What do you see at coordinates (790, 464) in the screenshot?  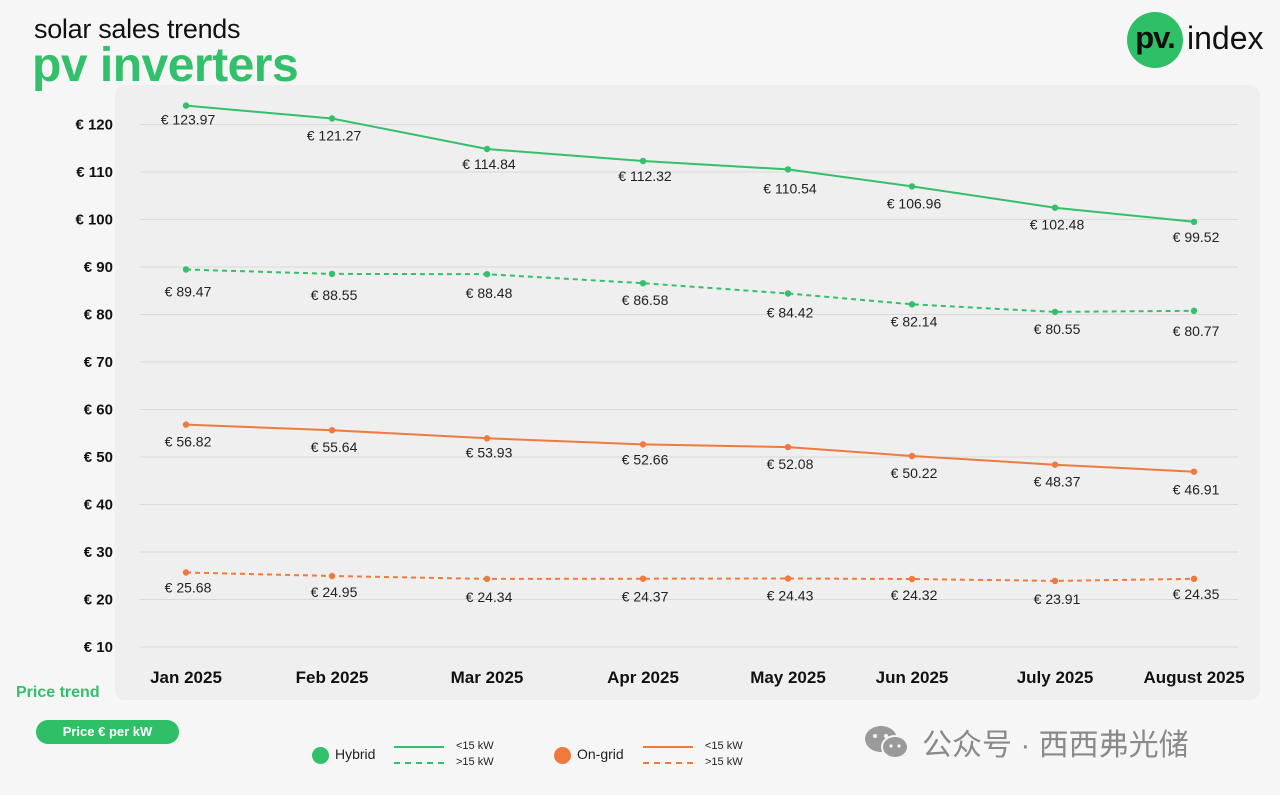 I see `data-label: € 52.08` at bounding box center [790, 464].